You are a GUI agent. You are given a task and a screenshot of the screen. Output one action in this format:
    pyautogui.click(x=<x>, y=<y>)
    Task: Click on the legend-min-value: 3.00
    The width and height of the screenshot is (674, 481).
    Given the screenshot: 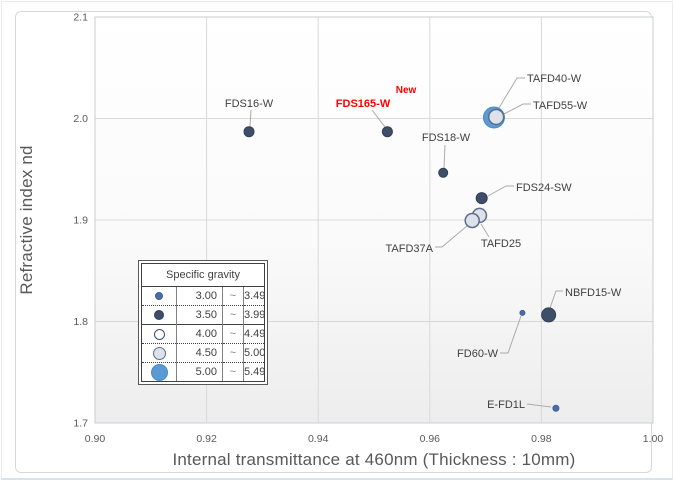 What is the action you would take?
    pyautogui.click(x=199, y=296)
    